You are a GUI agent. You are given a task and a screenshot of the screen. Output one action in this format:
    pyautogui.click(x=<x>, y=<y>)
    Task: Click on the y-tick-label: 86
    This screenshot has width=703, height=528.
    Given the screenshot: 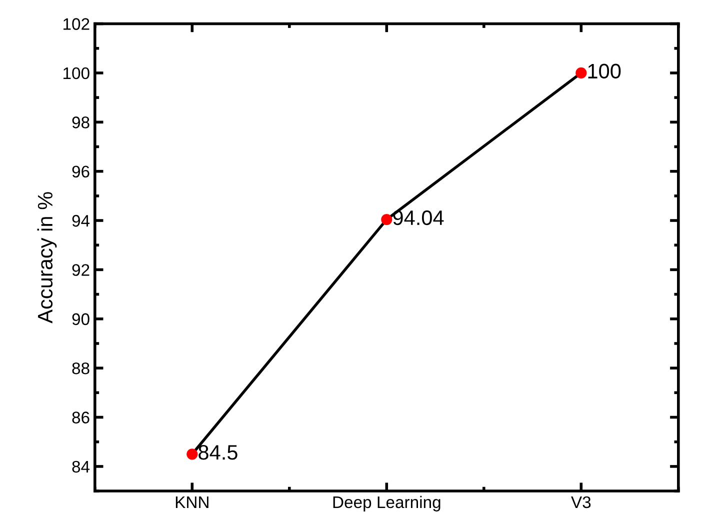 What is the action you would take?
    pyautogui.click(x=81, y=418)
    